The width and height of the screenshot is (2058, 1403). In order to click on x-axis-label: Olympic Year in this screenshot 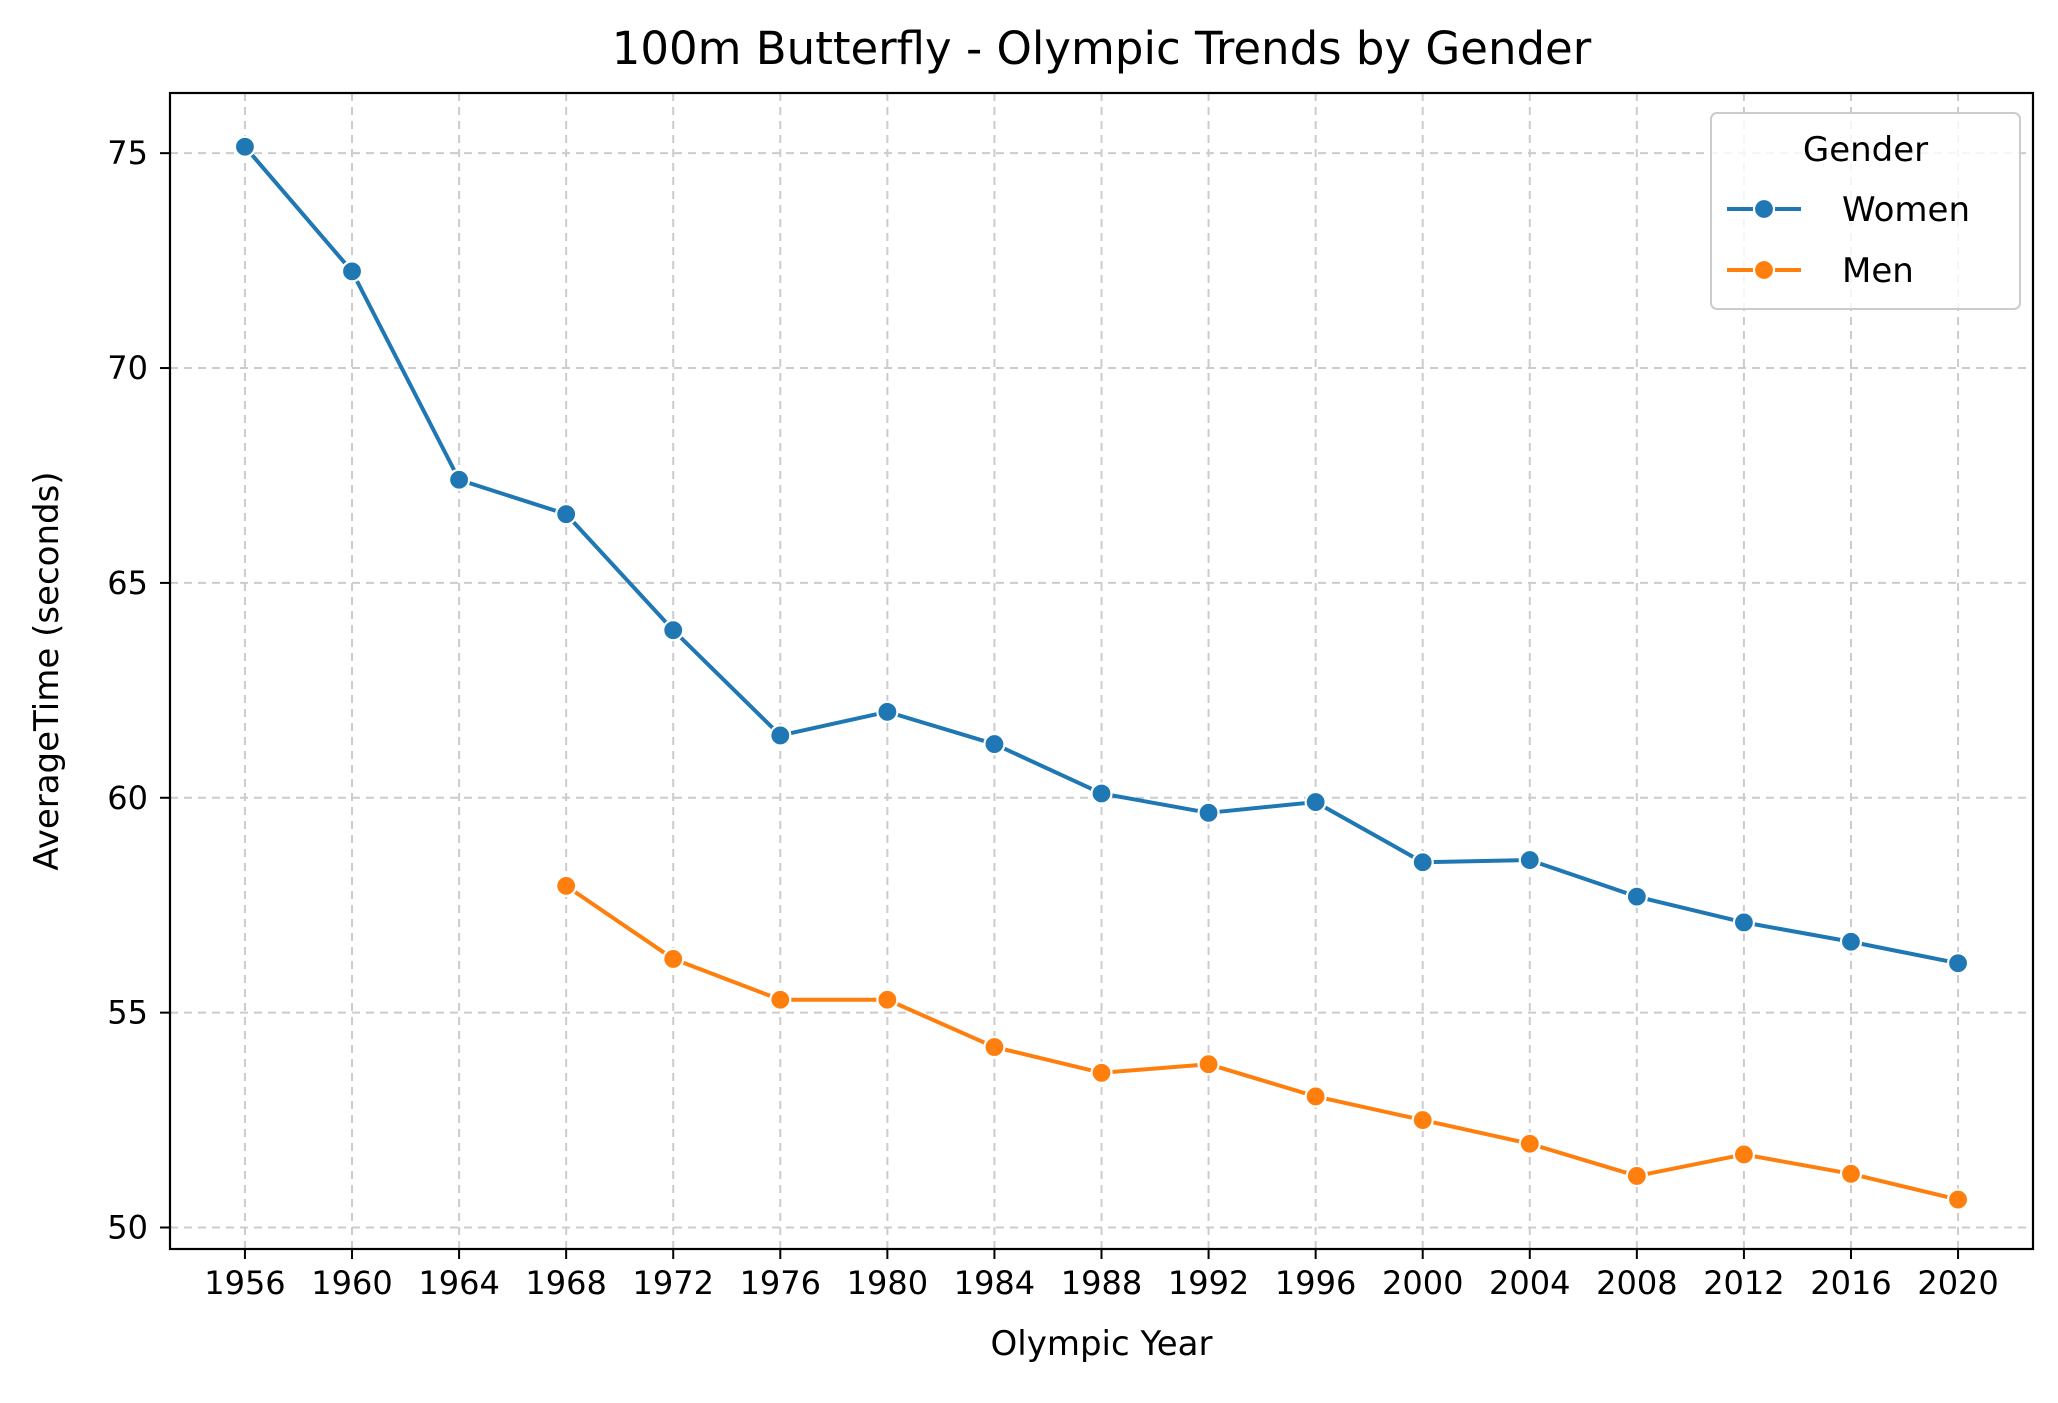, I will do `click(1102, 1344)`.